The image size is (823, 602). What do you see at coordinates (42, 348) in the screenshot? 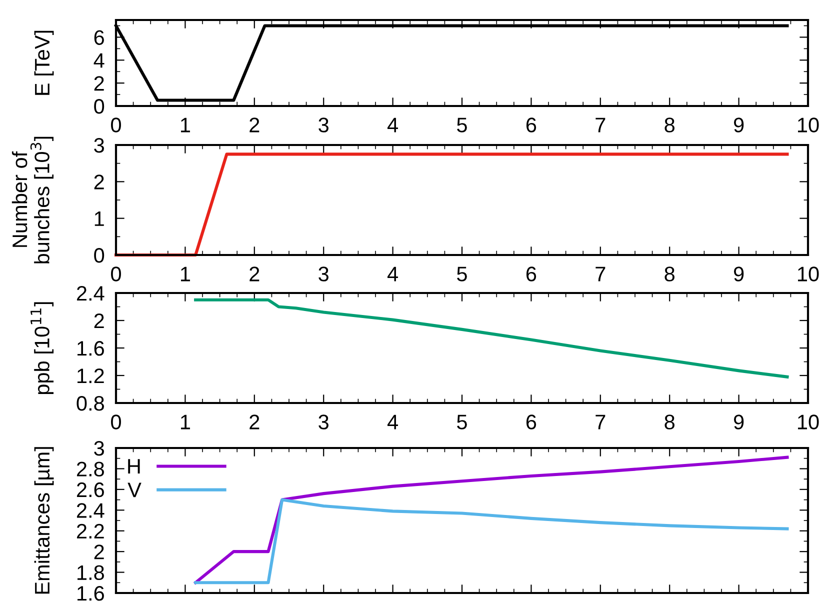
I see `y-axis-title: ppb [10$^{11}$]` at bounding box center [42, 348].